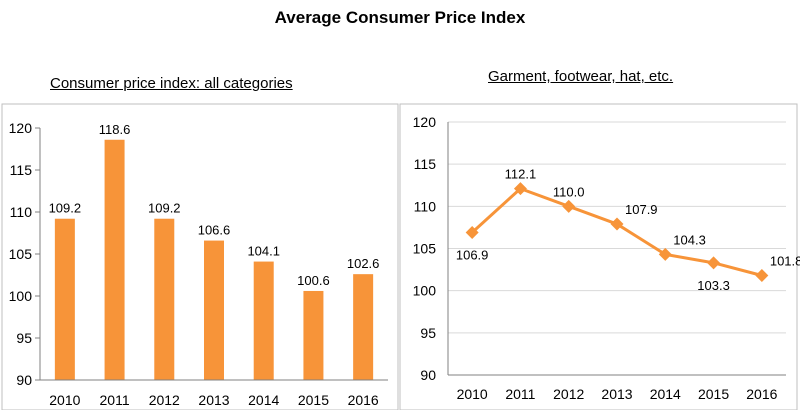 This screenshot has width=800, height=410. What do you see at coordinates (581, 76) in the screenshot?
I see `right-chart-title: Garment, footwear, hat, etc.` at bounding box center [581, 76].